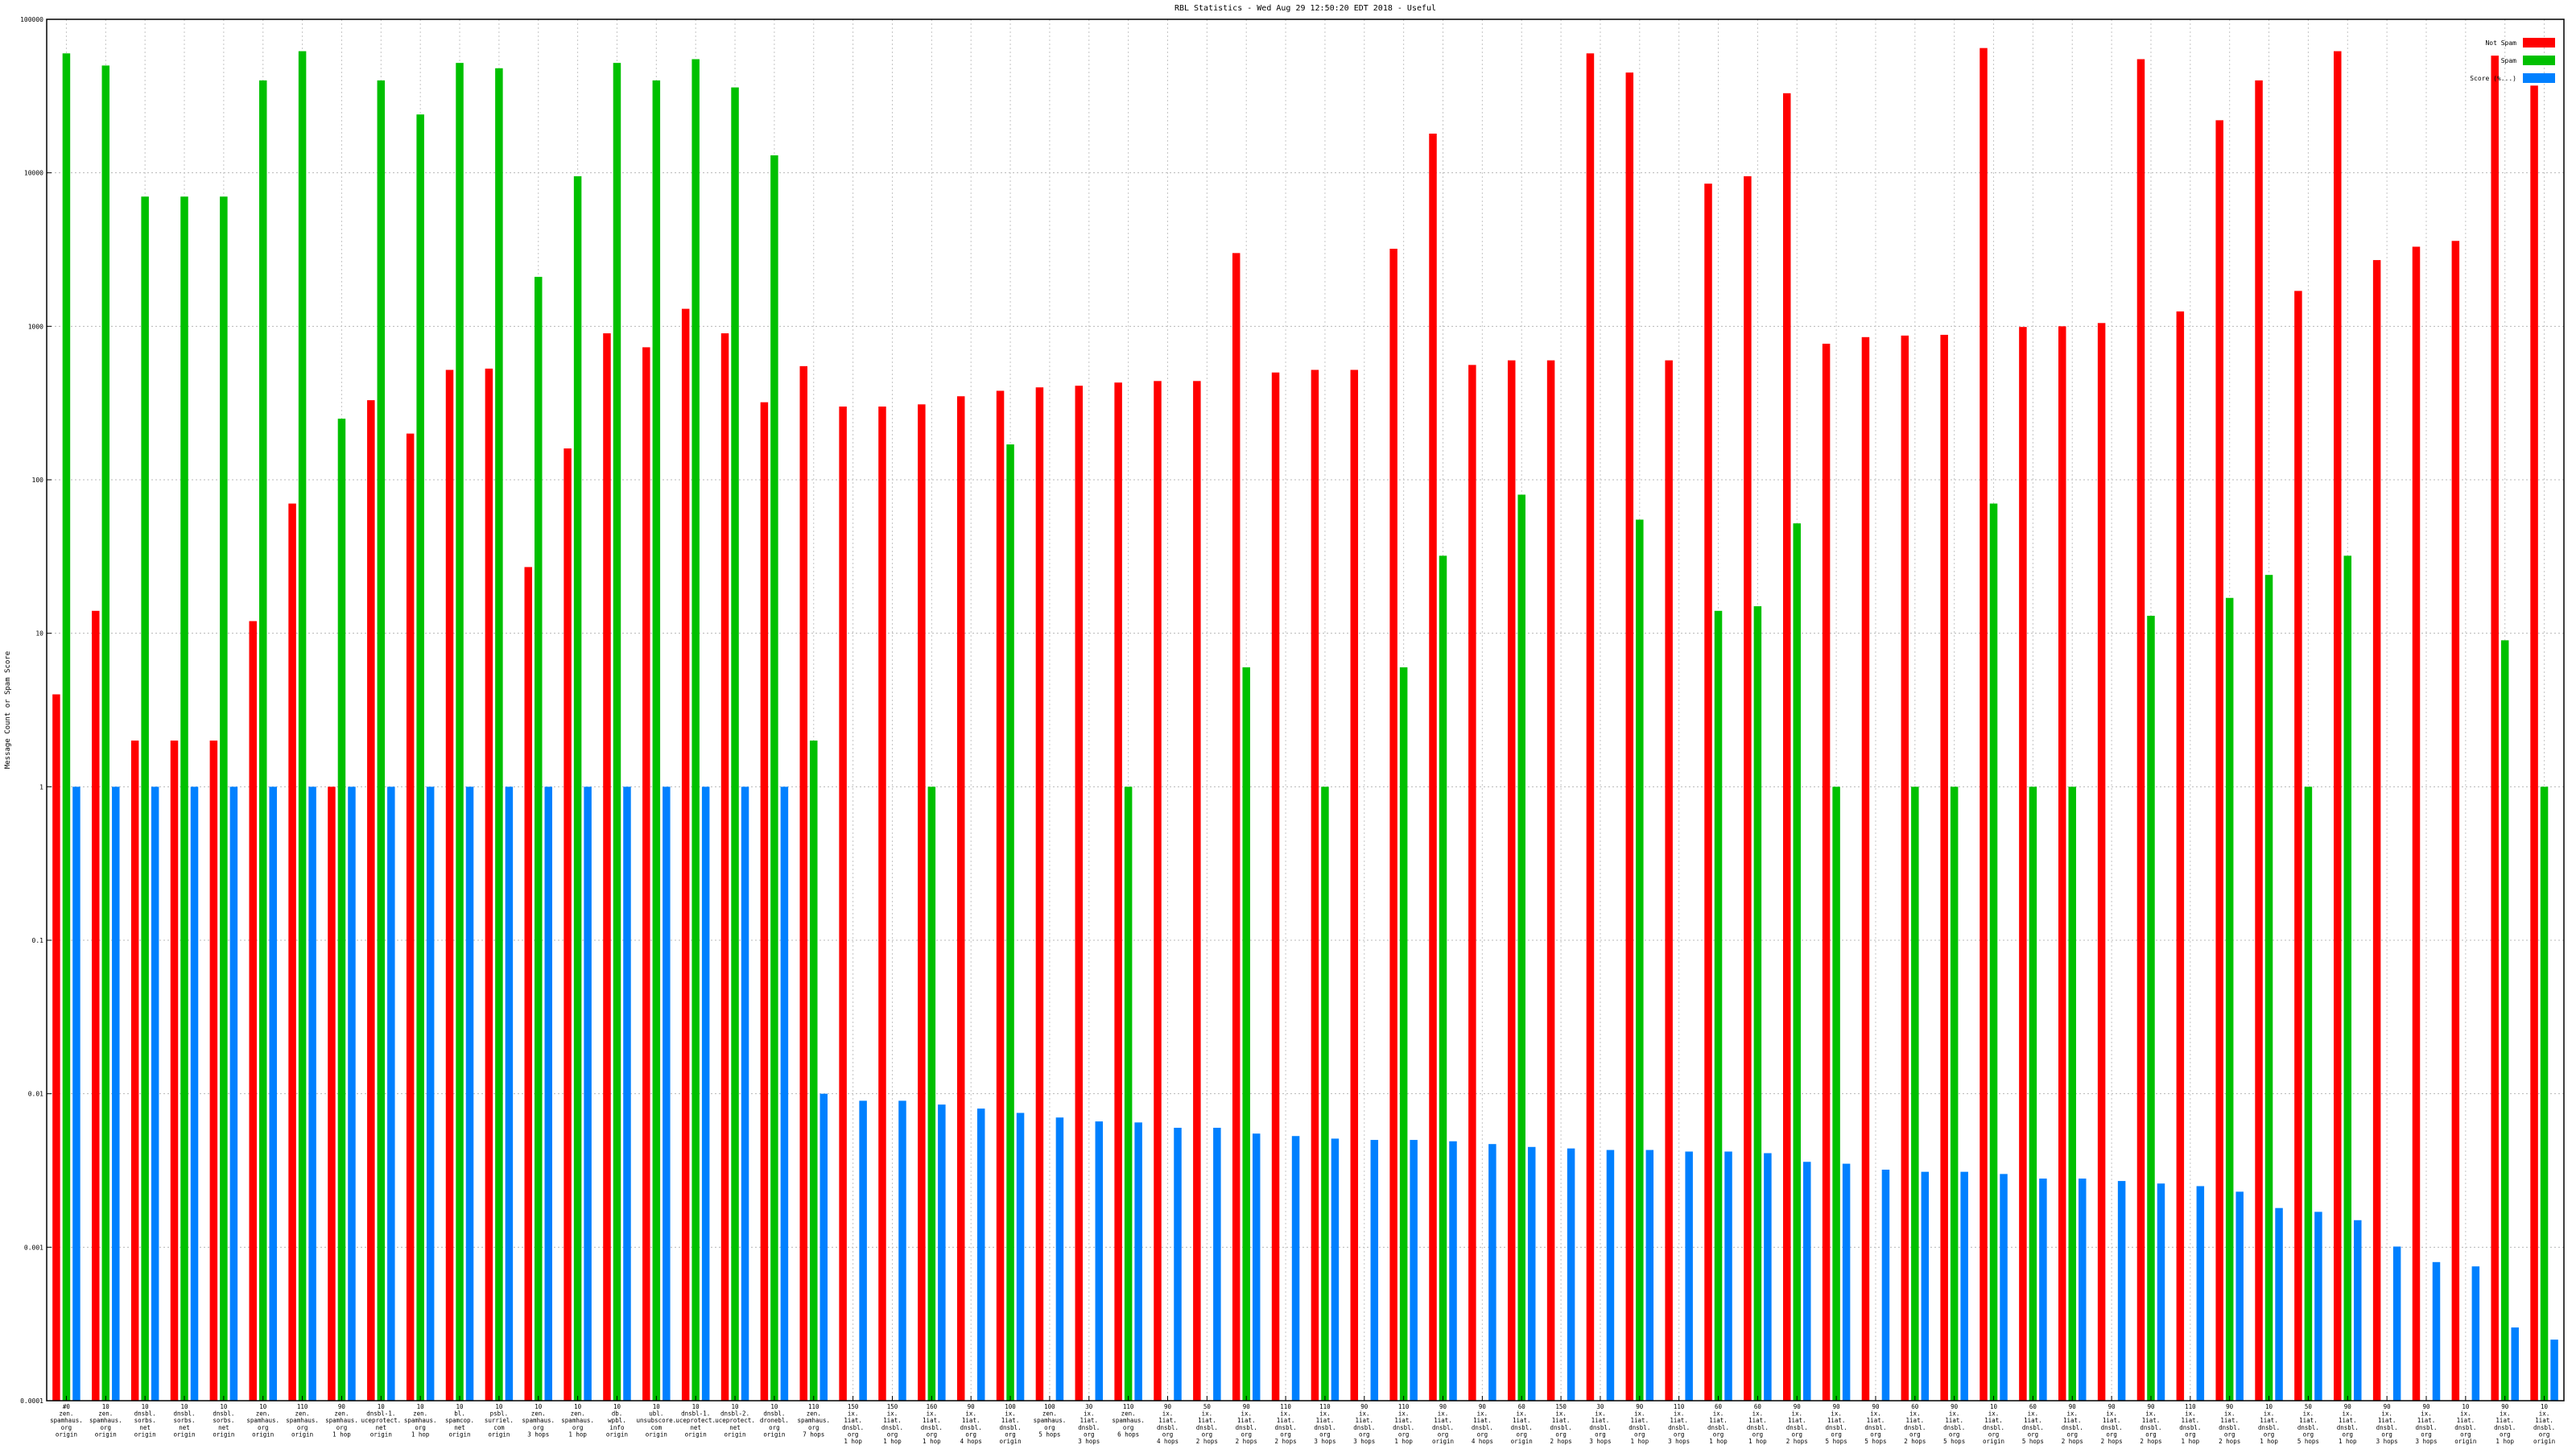 This screenshot has height=1449, width=2576. What do you see at coordinates (774, 1420) in the screenshot?
I see `x-tick-label: 10 dnsbl. dronebl. org origin` at bounding box center [774, 1420].